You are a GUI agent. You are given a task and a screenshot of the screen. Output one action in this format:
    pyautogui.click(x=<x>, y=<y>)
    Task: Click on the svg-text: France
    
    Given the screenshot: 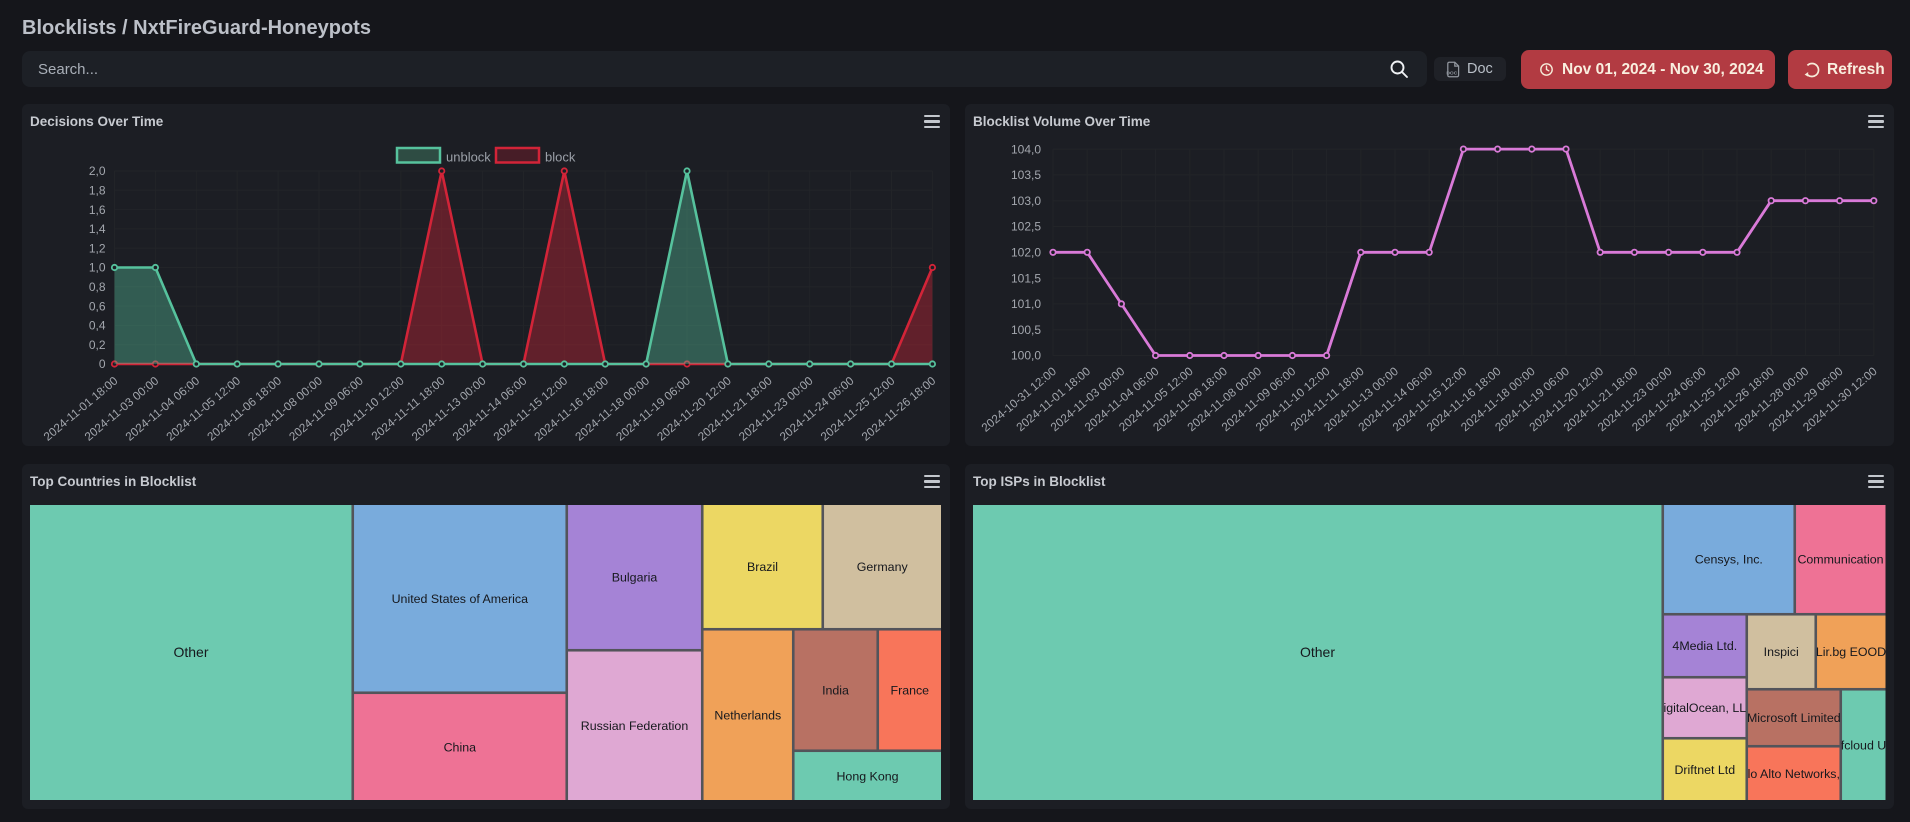 What is the action you would take?
    pyautogui.click(x=910, y=690)
    